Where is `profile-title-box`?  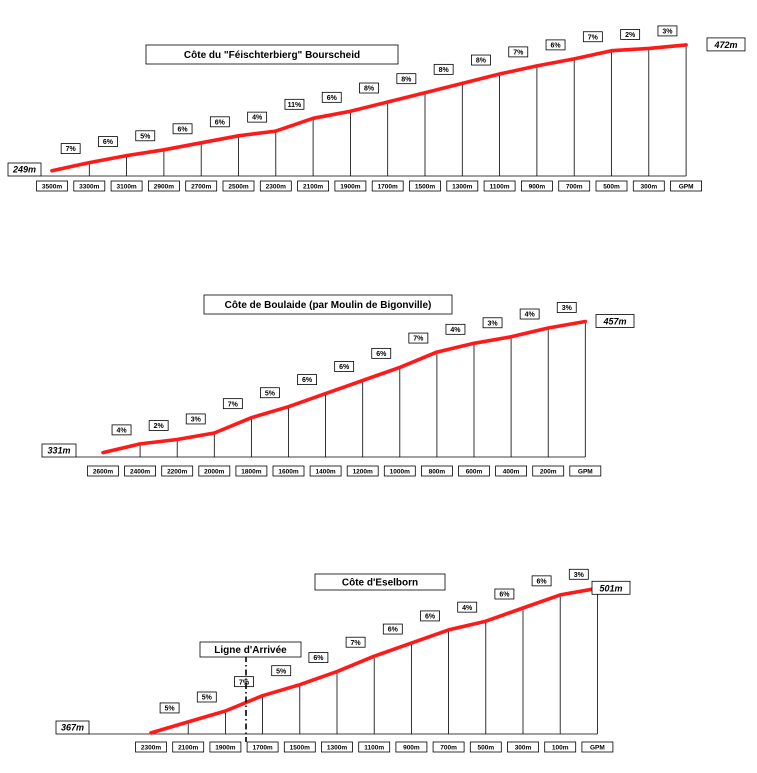
profile-title-box is located at coordinates (272, 54).